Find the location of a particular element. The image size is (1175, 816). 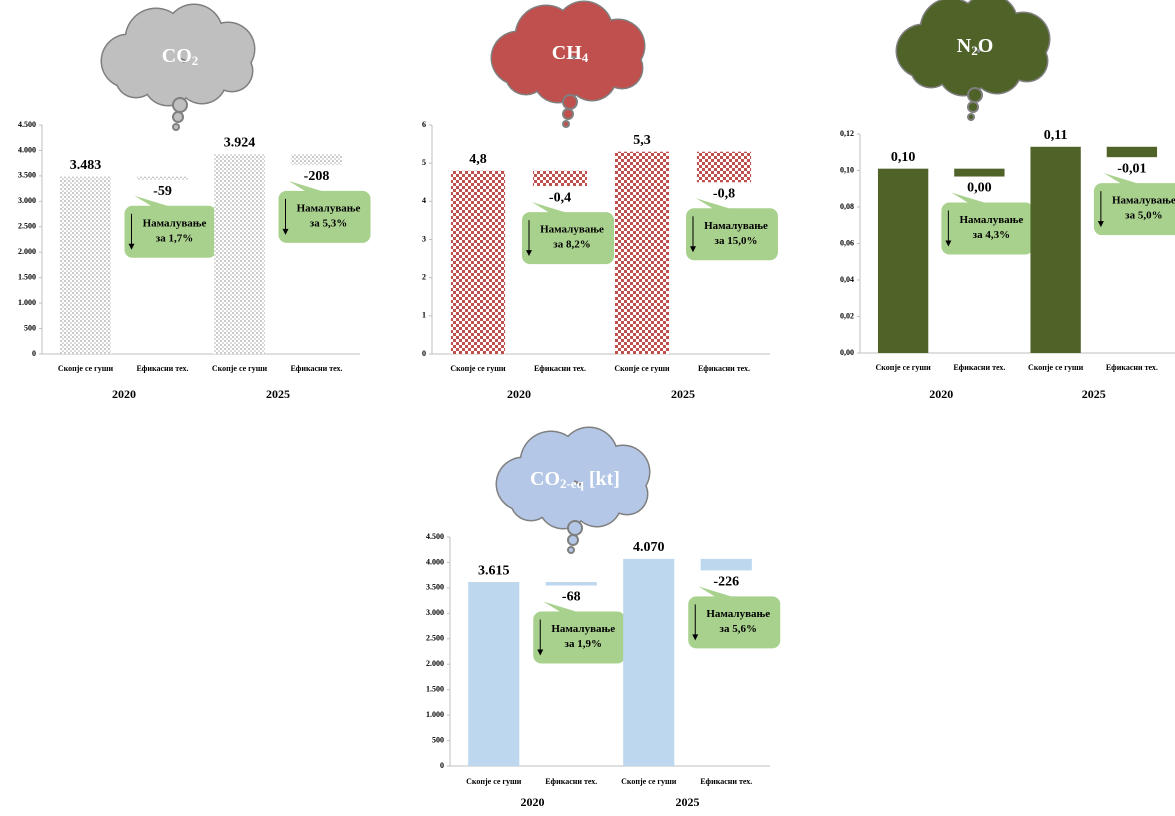

value-label: 0,00 is located at coordinates (979, 188).